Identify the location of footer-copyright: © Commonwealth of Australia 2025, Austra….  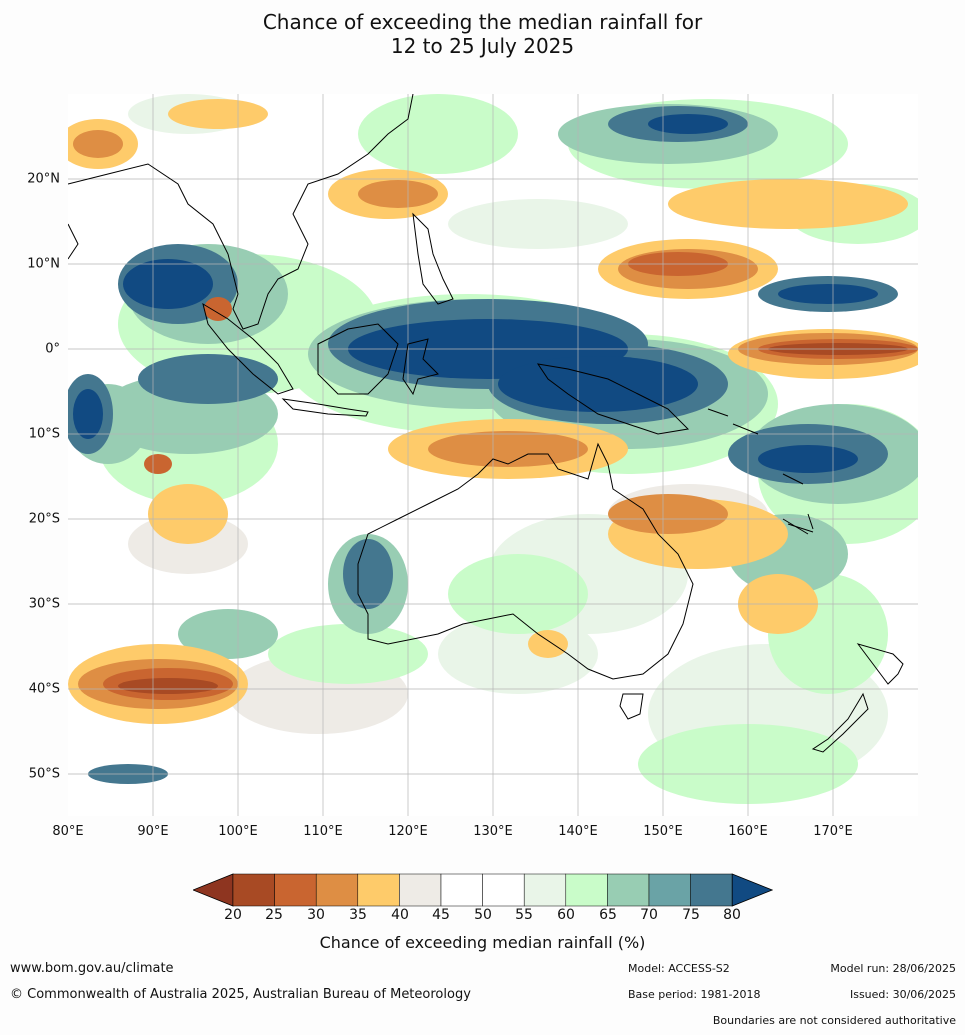
(240, 994).